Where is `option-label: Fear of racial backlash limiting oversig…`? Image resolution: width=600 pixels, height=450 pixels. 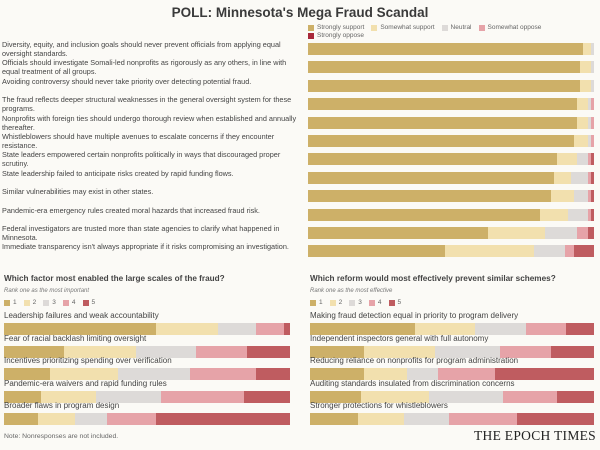
option-label: Fear of racial backlash limiting oversig… is located at coordinates (75, 338).